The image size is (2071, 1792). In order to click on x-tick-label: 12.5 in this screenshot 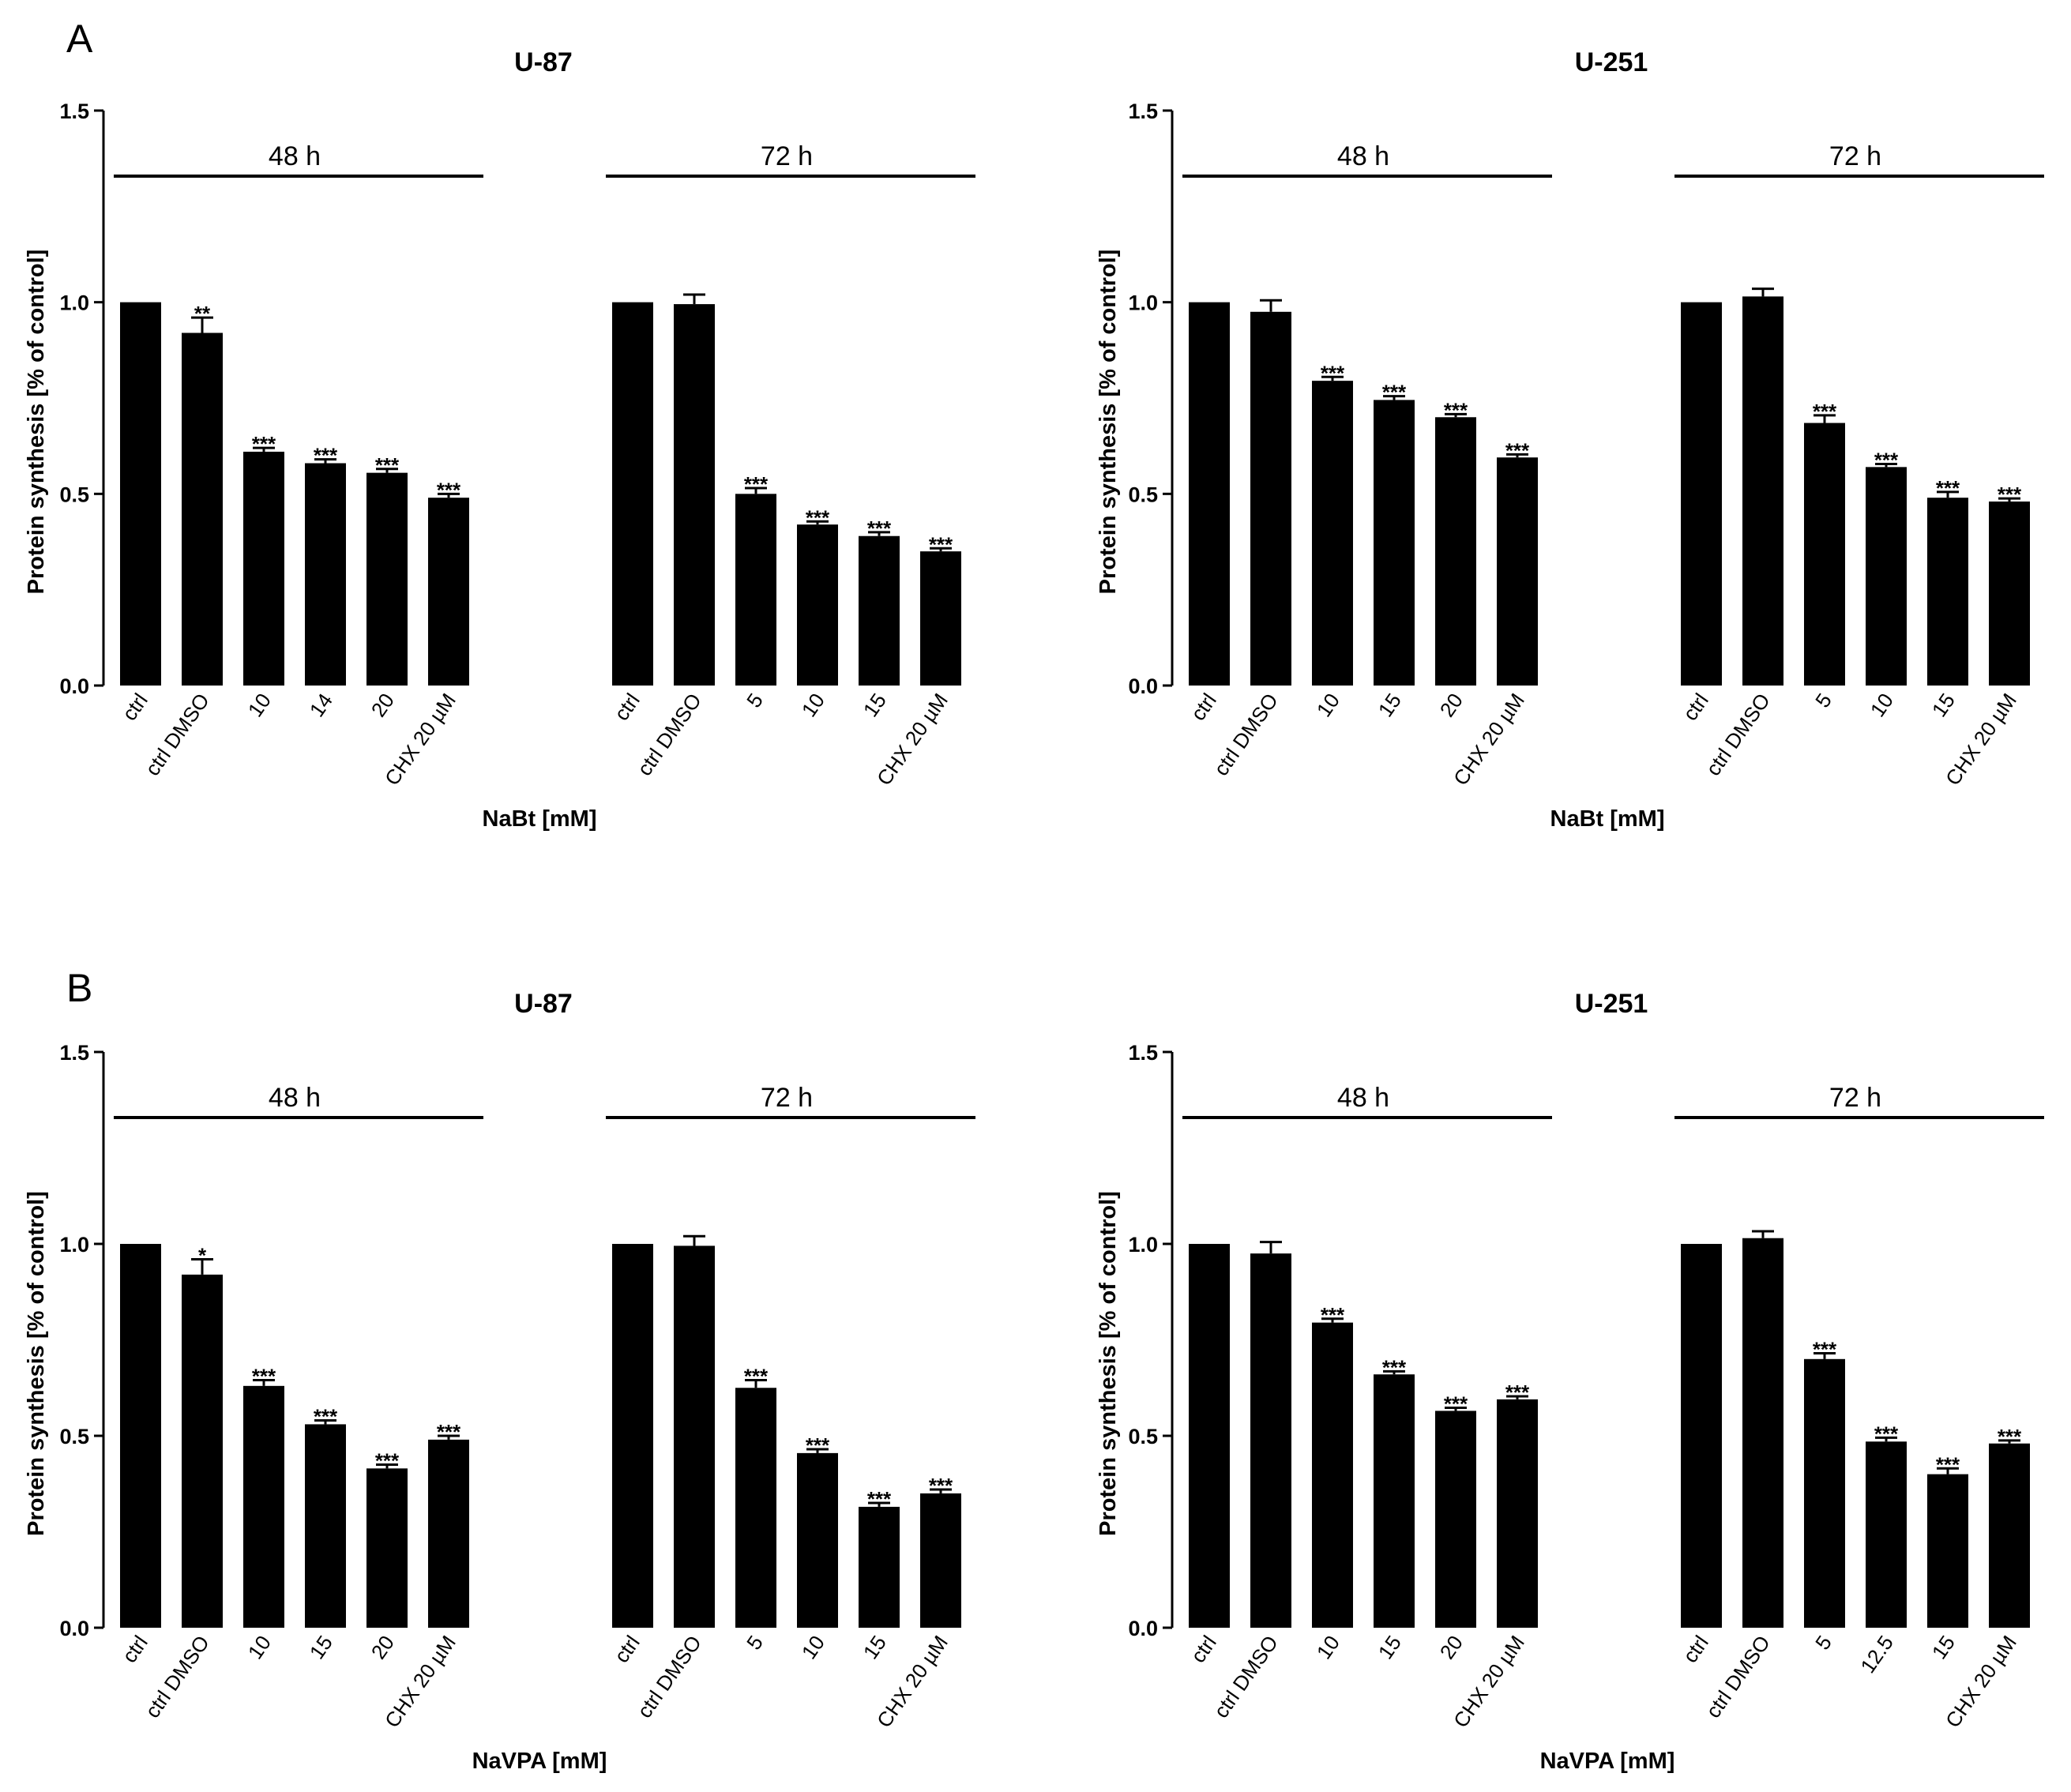, I will do `click(1876, 1654)`.